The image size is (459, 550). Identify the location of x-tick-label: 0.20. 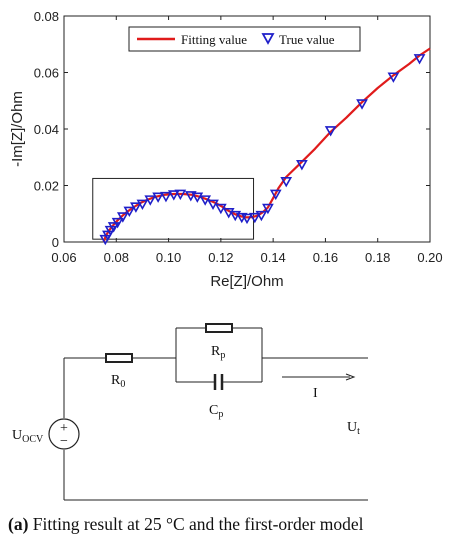
(429, 257).